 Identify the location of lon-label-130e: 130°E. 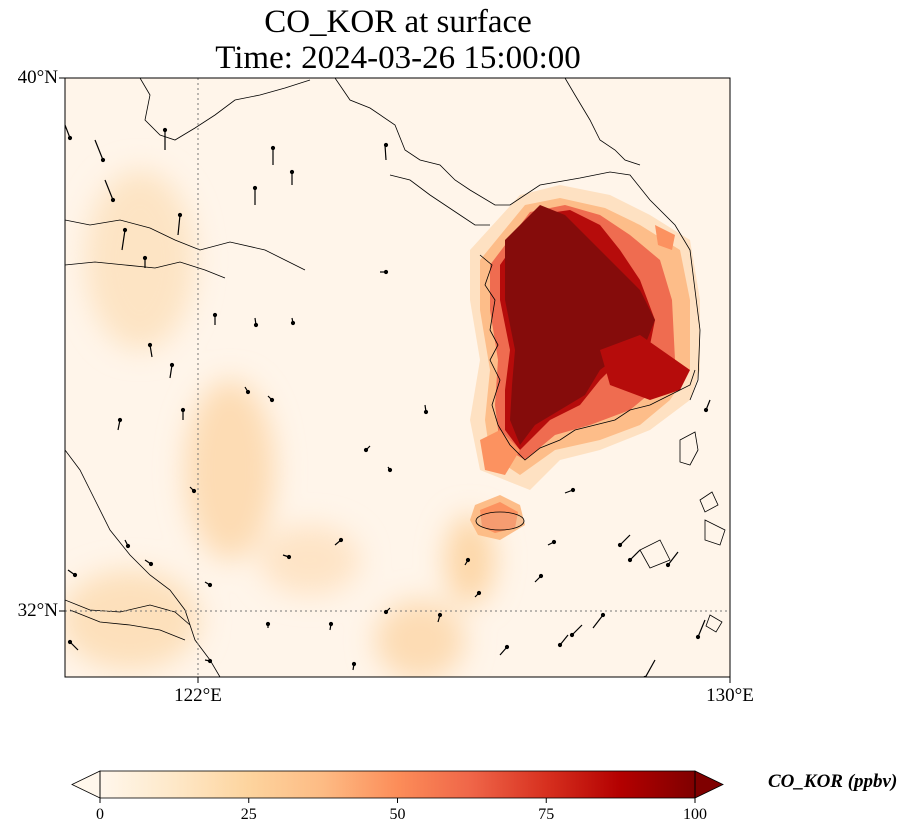
(730, 695).